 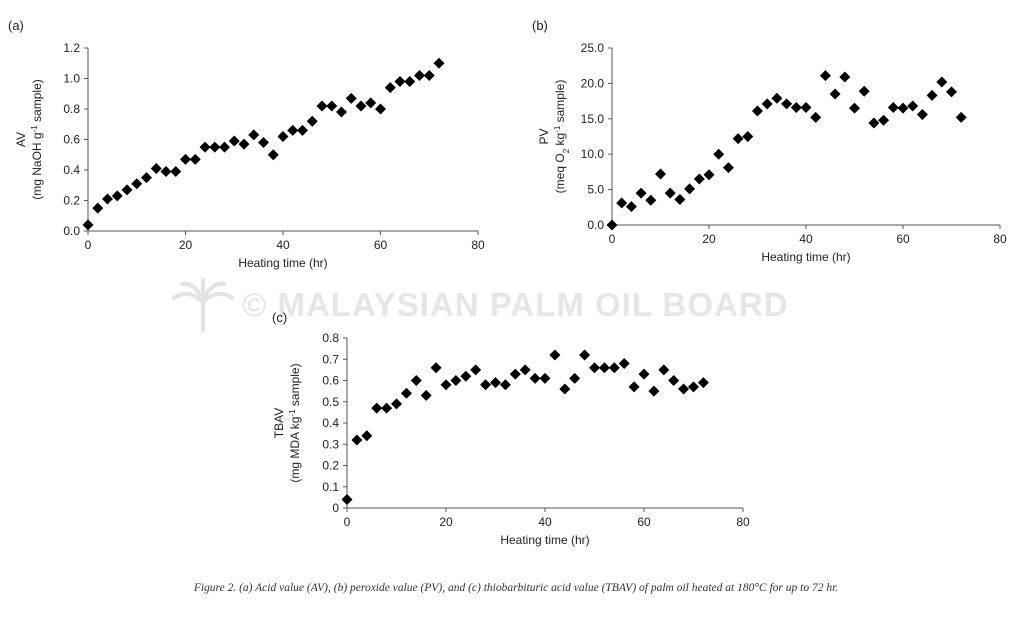 I want to click on x-tick-label: 80, so click(x=743, y=522).